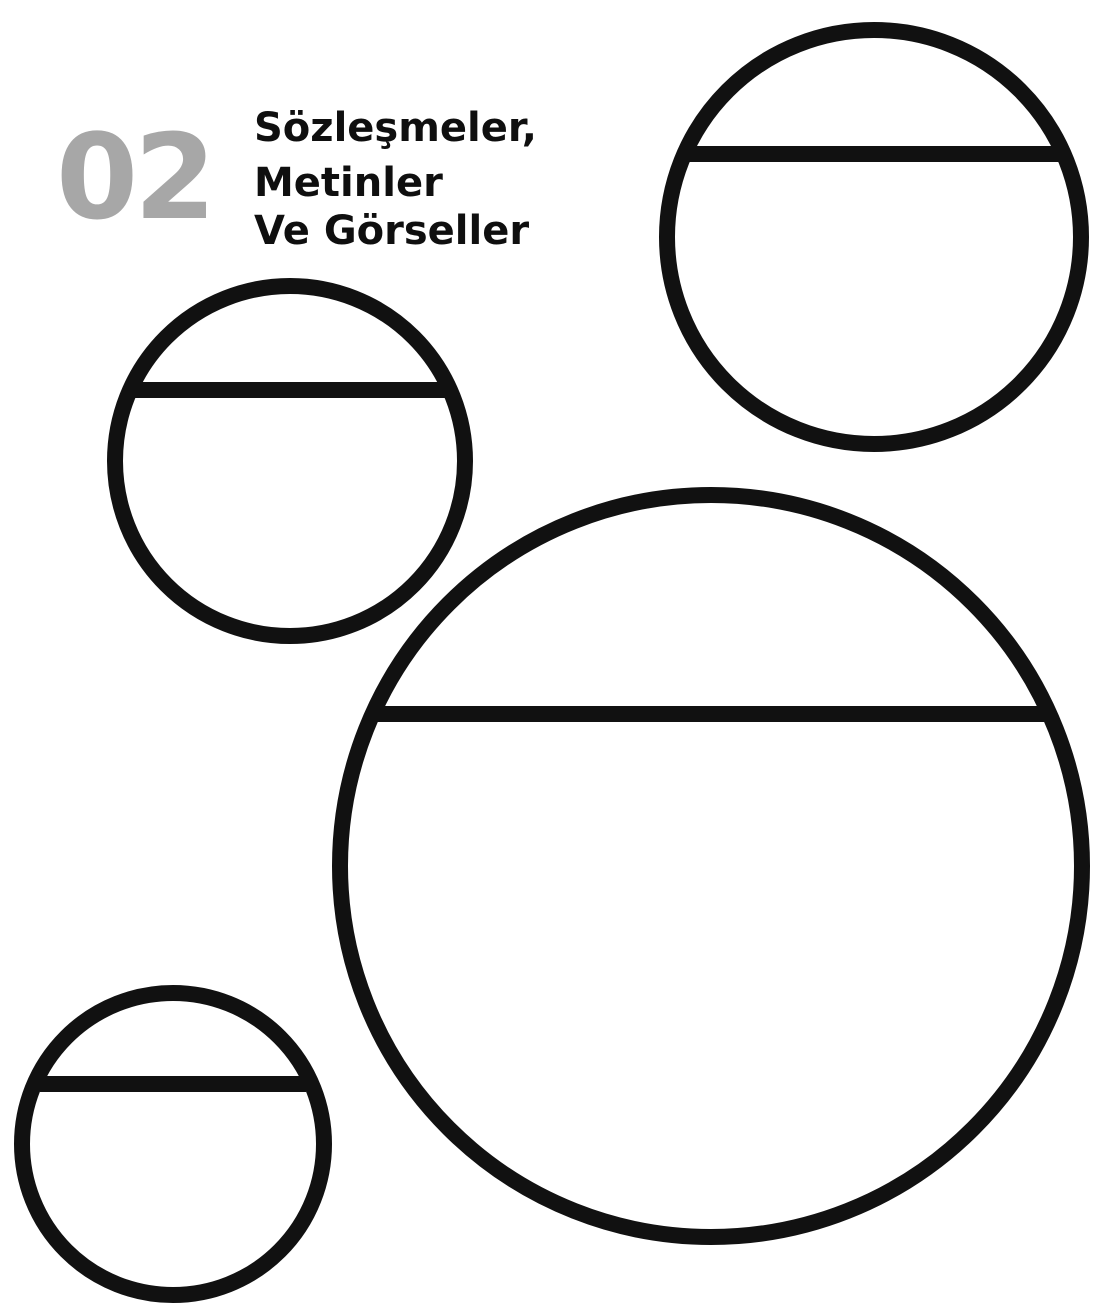  What do you see at coordinates (392, 231) in the screenshot?
I see `title-line-3: Ve Görseller` at bounding box center [392, 231].